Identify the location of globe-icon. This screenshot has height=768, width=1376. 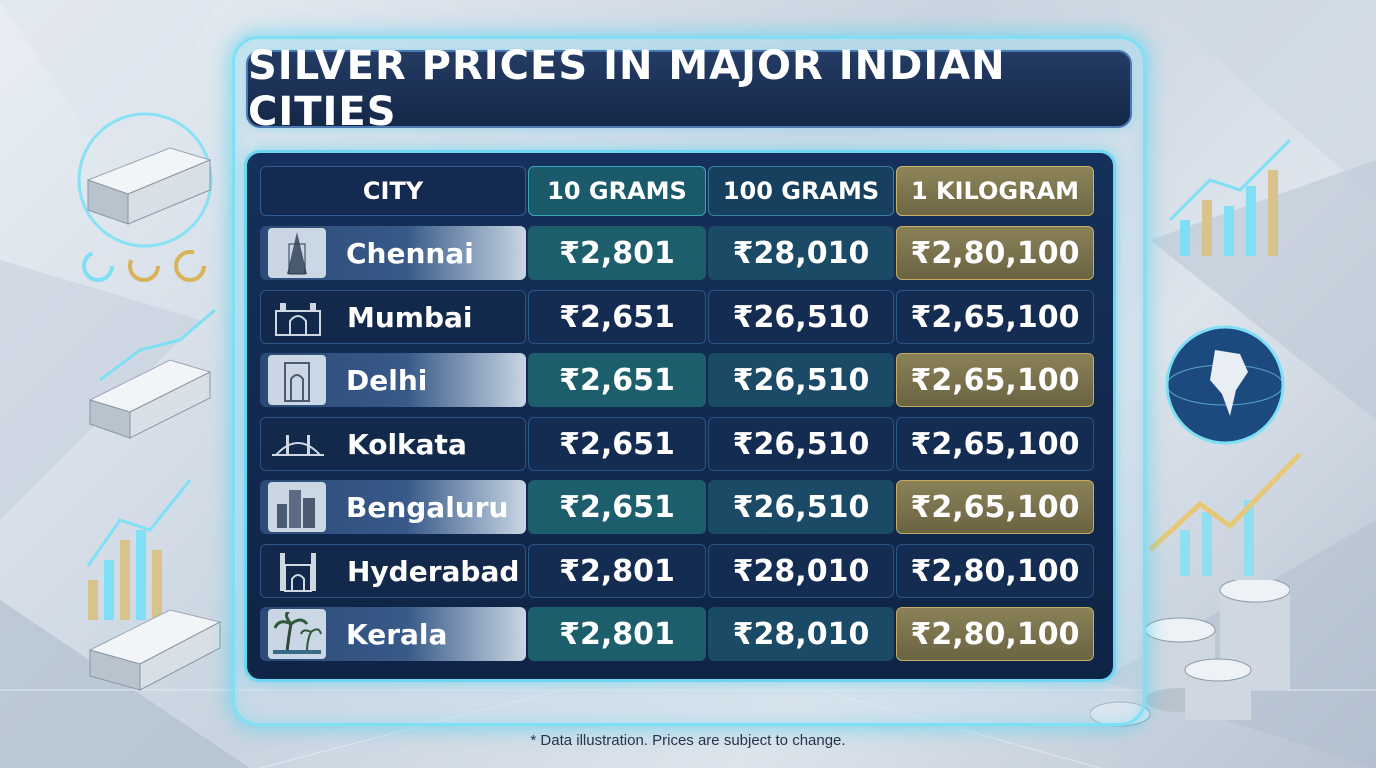
(1225, 385).